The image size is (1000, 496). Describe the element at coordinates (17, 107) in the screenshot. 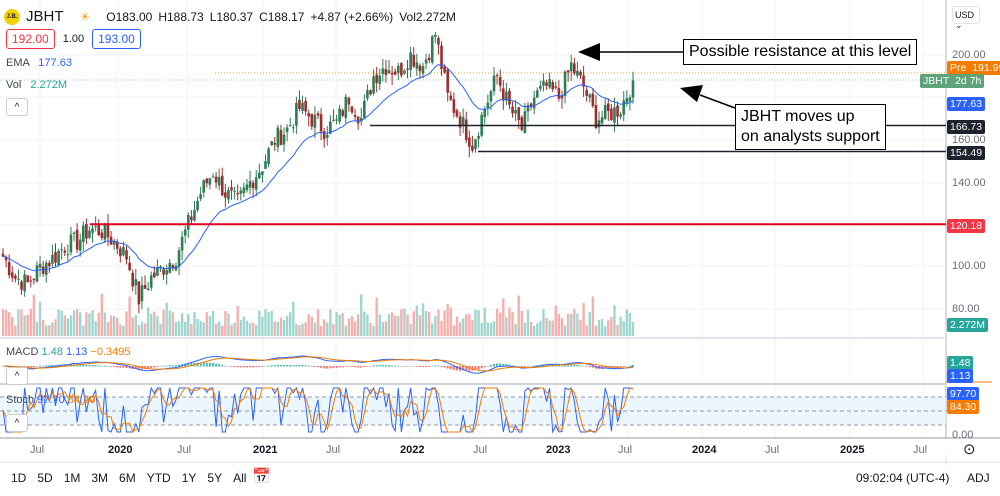

I see `collapse-legend-button: ^` at that location.